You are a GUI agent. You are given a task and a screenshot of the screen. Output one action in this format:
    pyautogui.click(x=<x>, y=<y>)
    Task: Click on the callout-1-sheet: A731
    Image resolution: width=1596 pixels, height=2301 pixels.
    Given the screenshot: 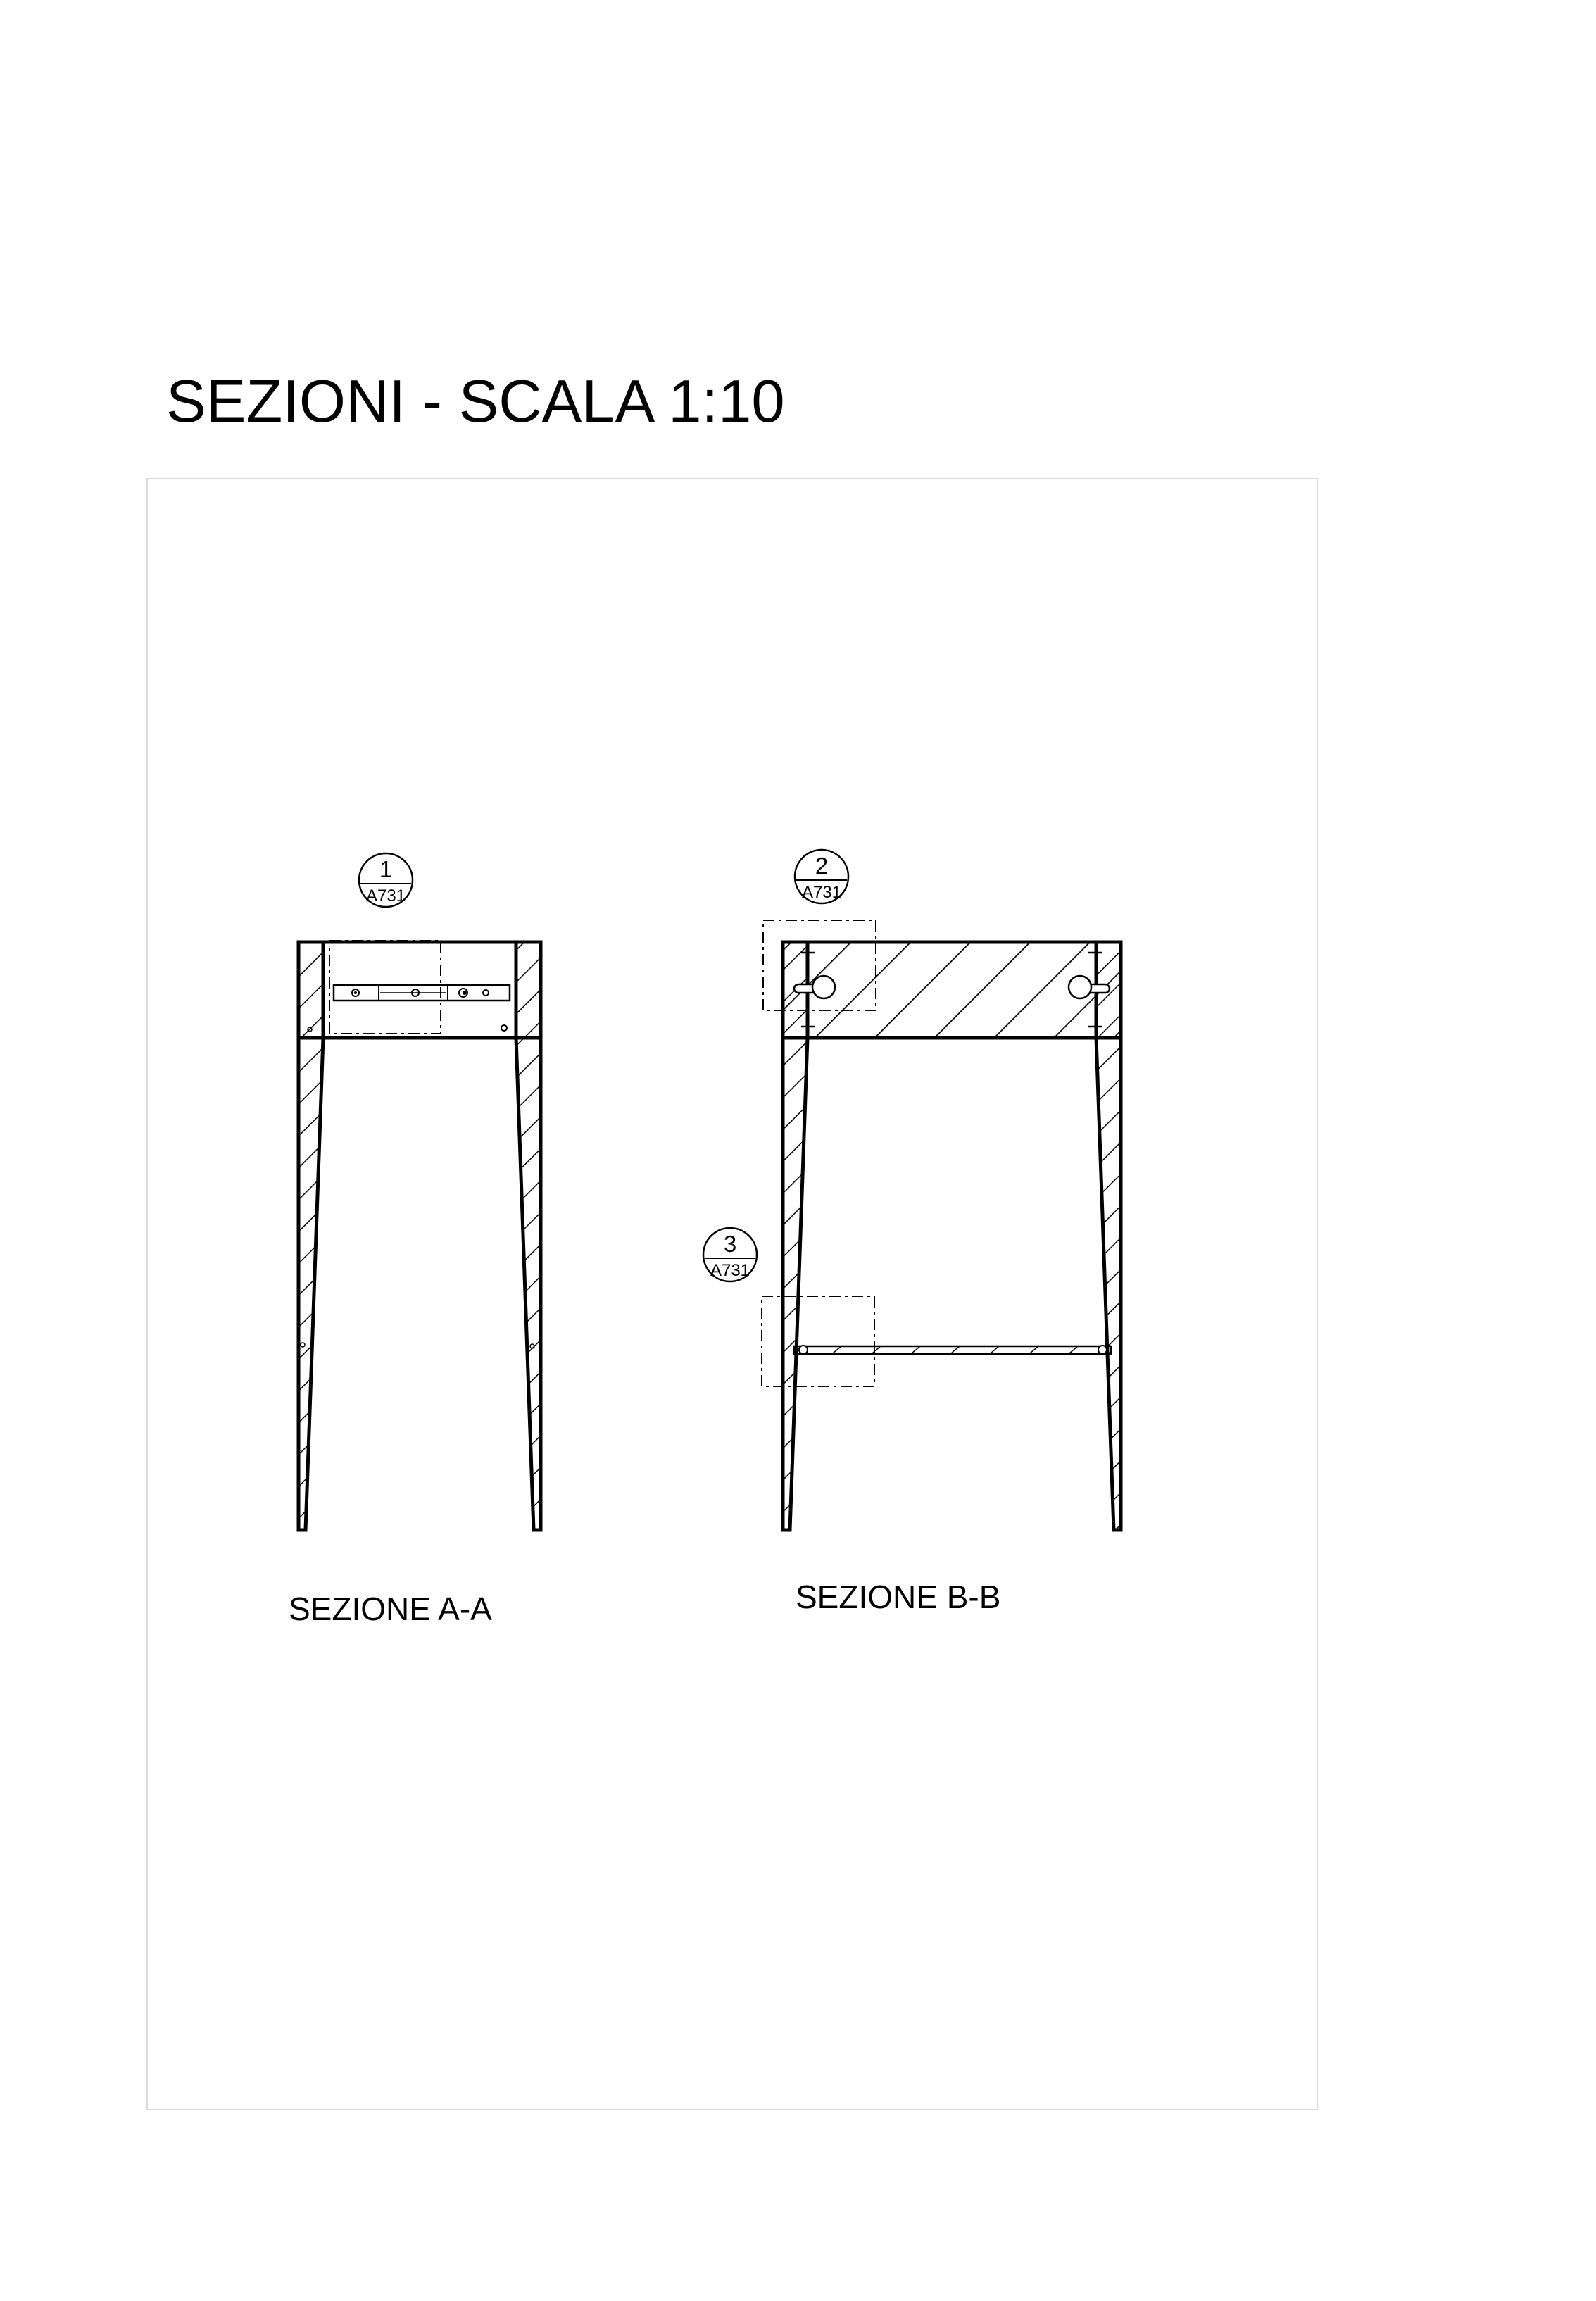 What is the action you would take?
    pyautogui.click(x=386, y=895)
    